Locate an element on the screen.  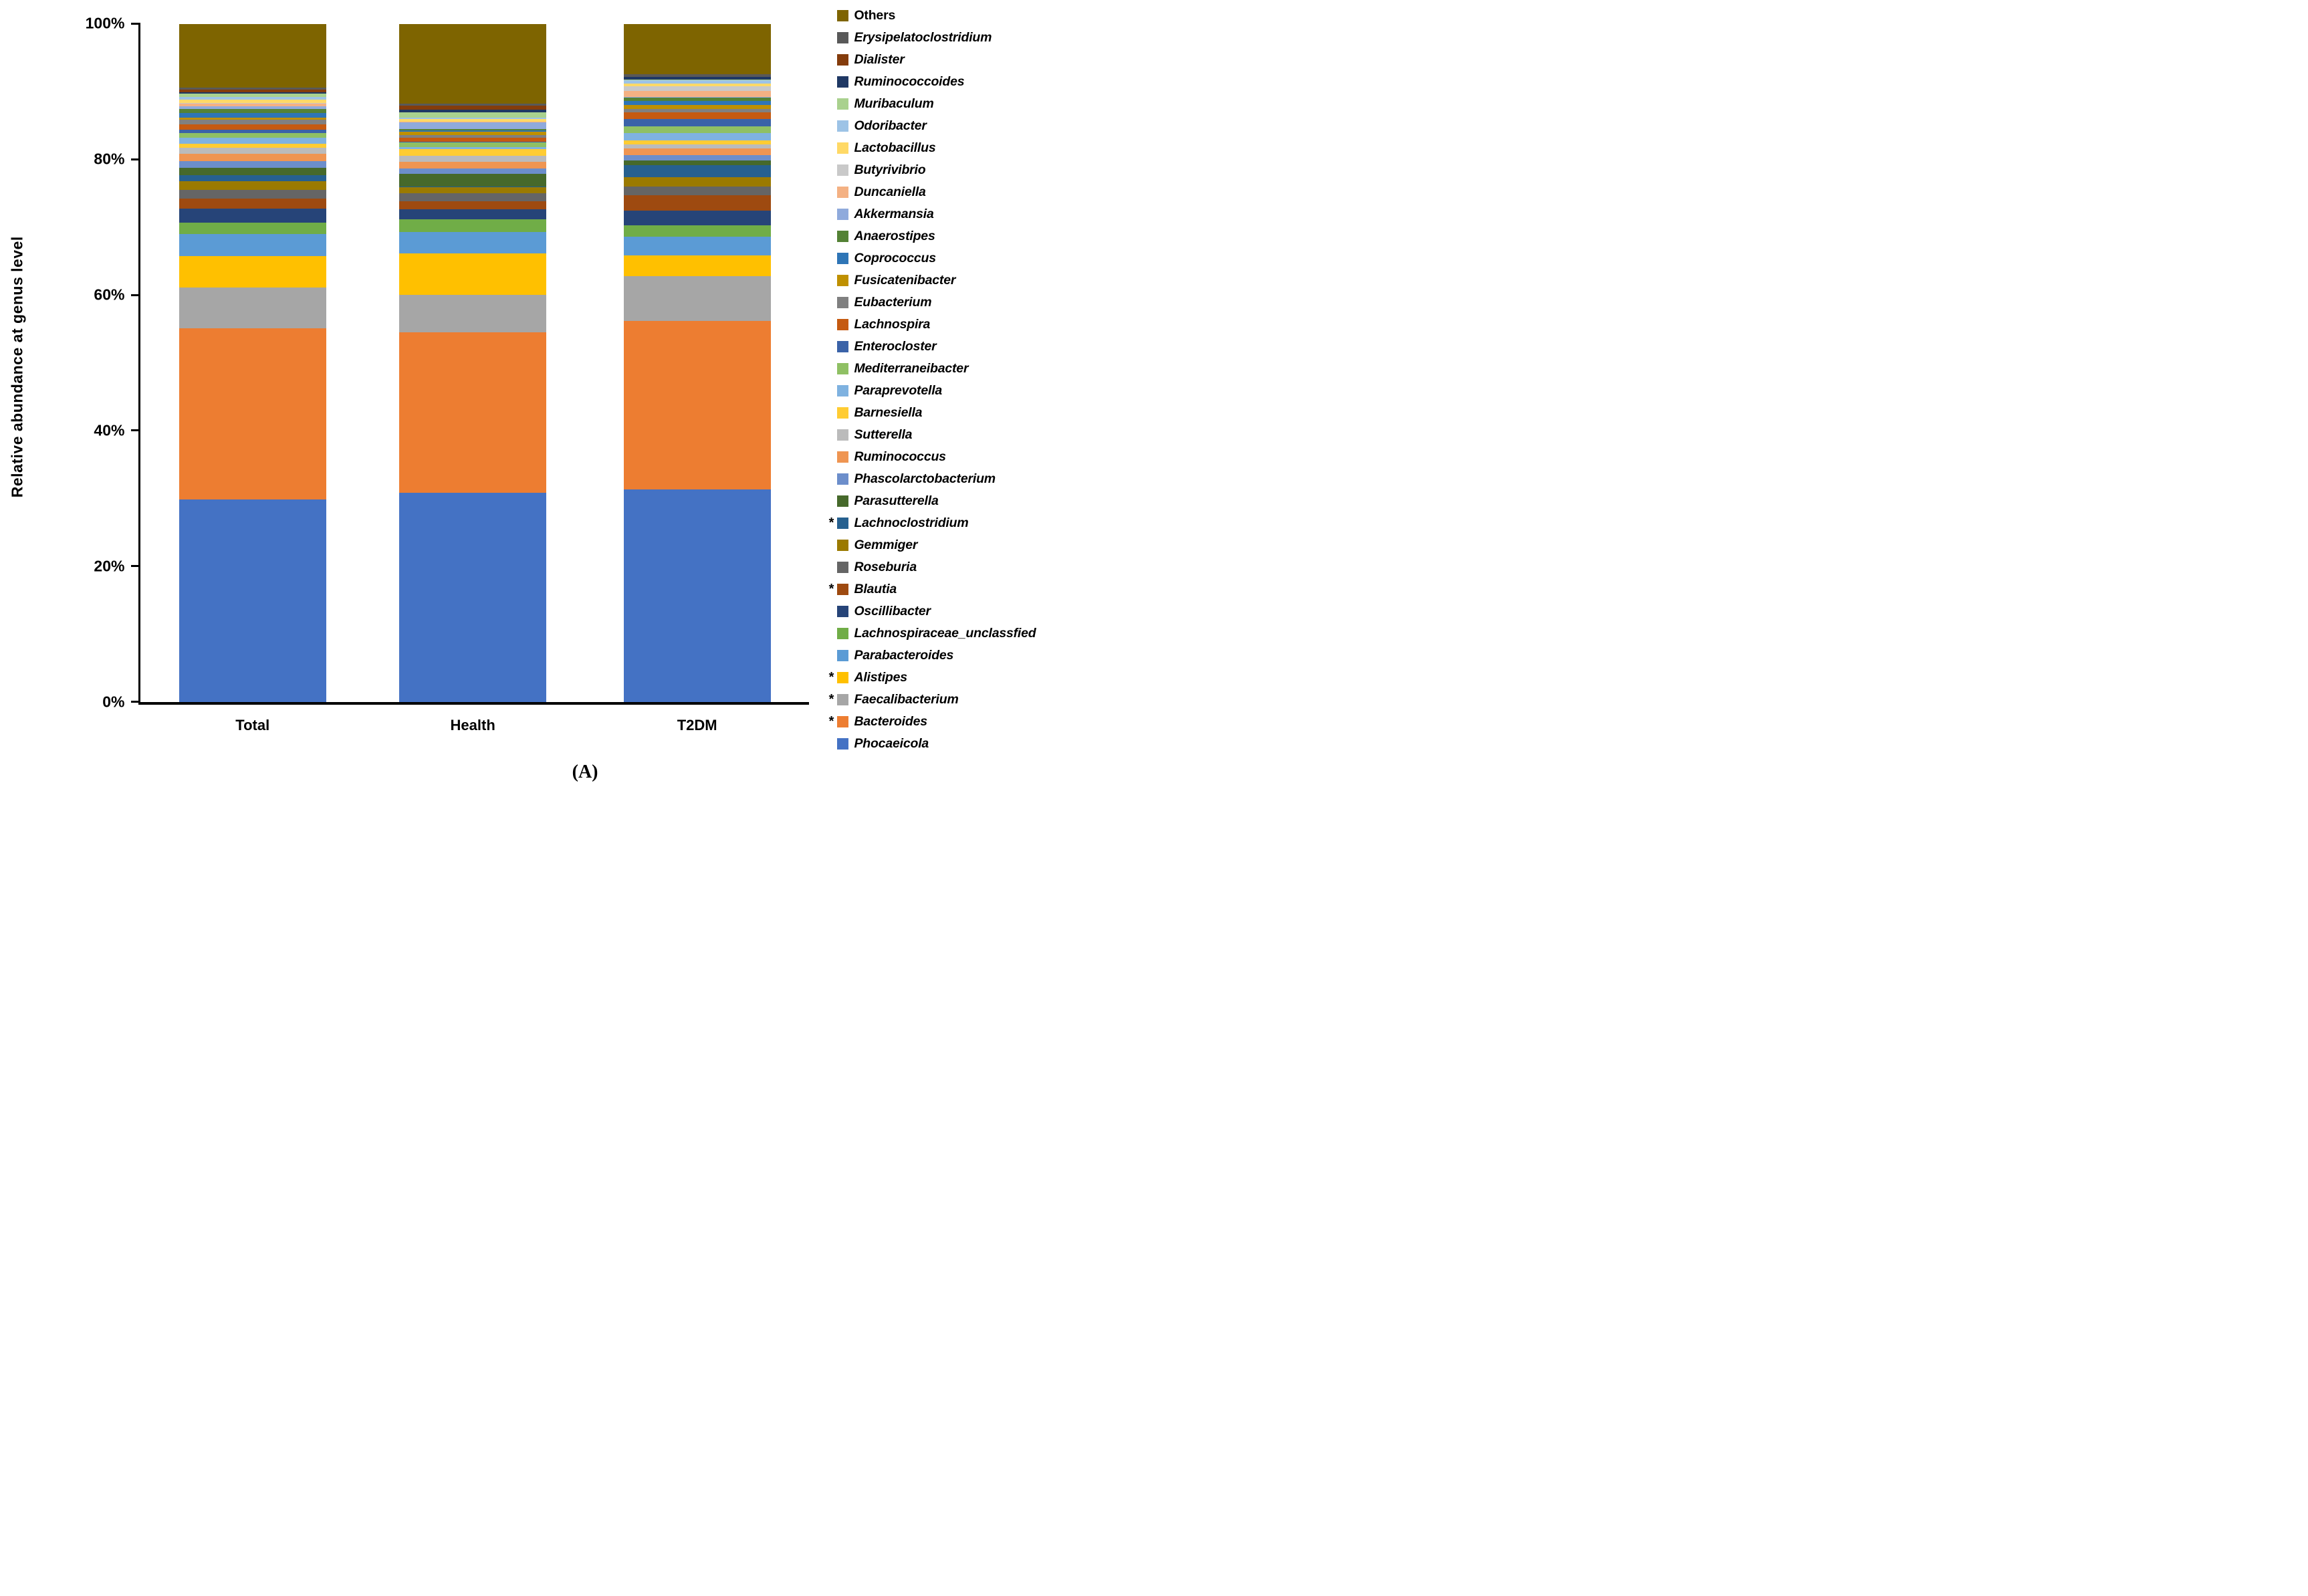
legend-item-fusicatenibacter: Fusicatenibacter is located at coordinates (927, 280).